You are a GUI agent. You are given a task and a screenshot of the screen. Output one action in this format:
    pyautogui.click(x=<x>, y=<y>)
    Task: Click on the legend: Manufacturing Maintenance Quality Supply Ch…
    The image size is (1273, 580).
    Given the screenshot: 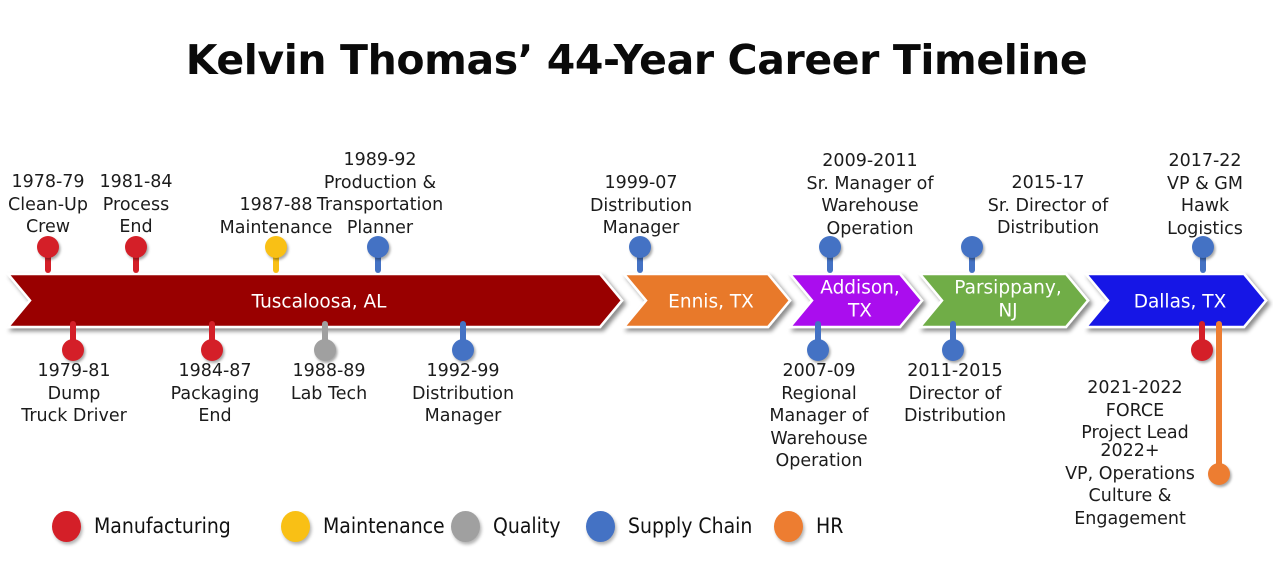 What is the action you would take?
    pyautogui.click(x=636, y=526)
    